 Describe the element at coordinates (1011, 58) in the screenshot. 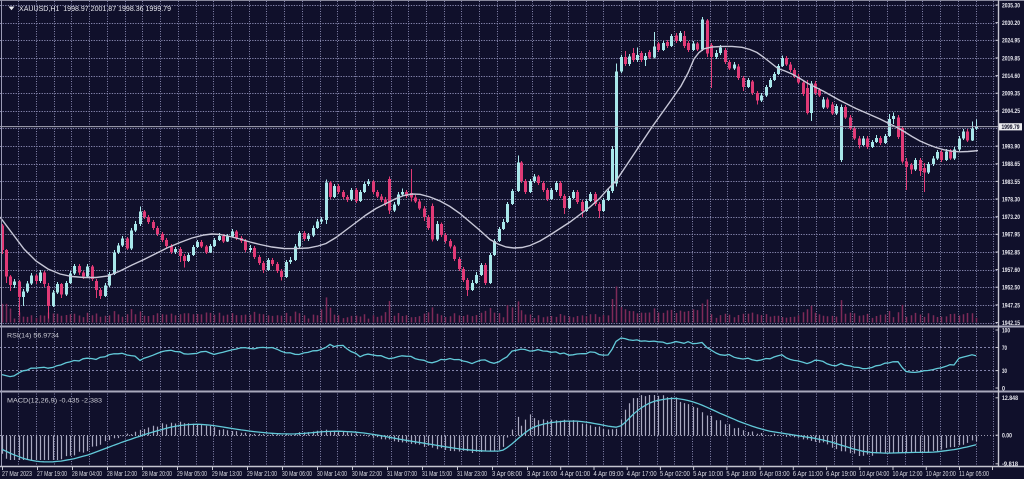

I see `svg-text: 2019.85` at that location.